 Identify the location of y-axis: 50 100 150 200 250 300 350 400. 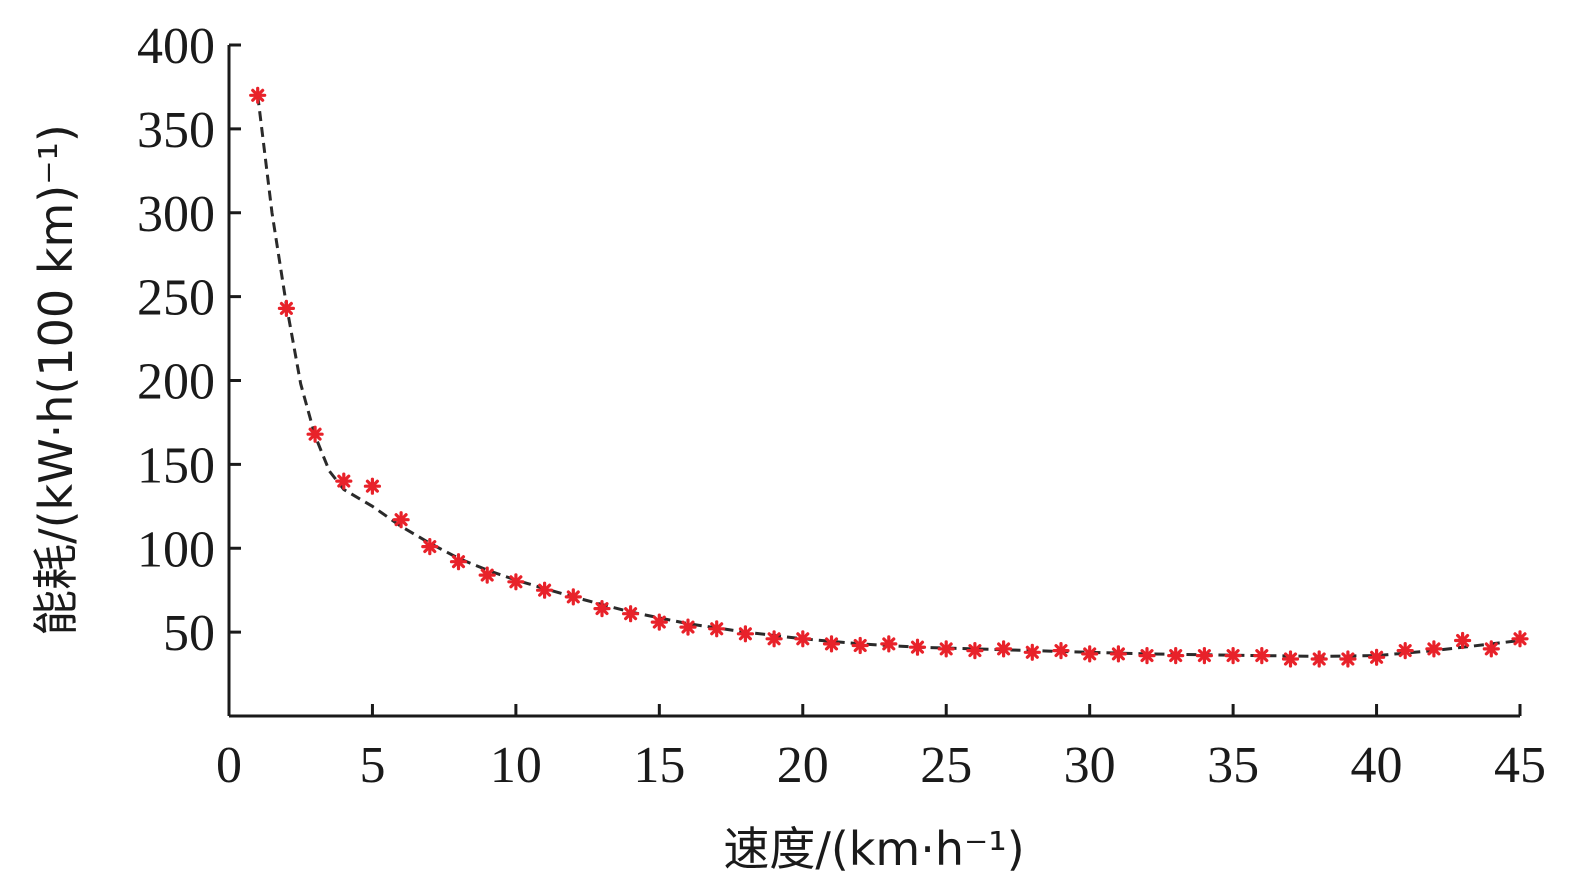
(189, 367).